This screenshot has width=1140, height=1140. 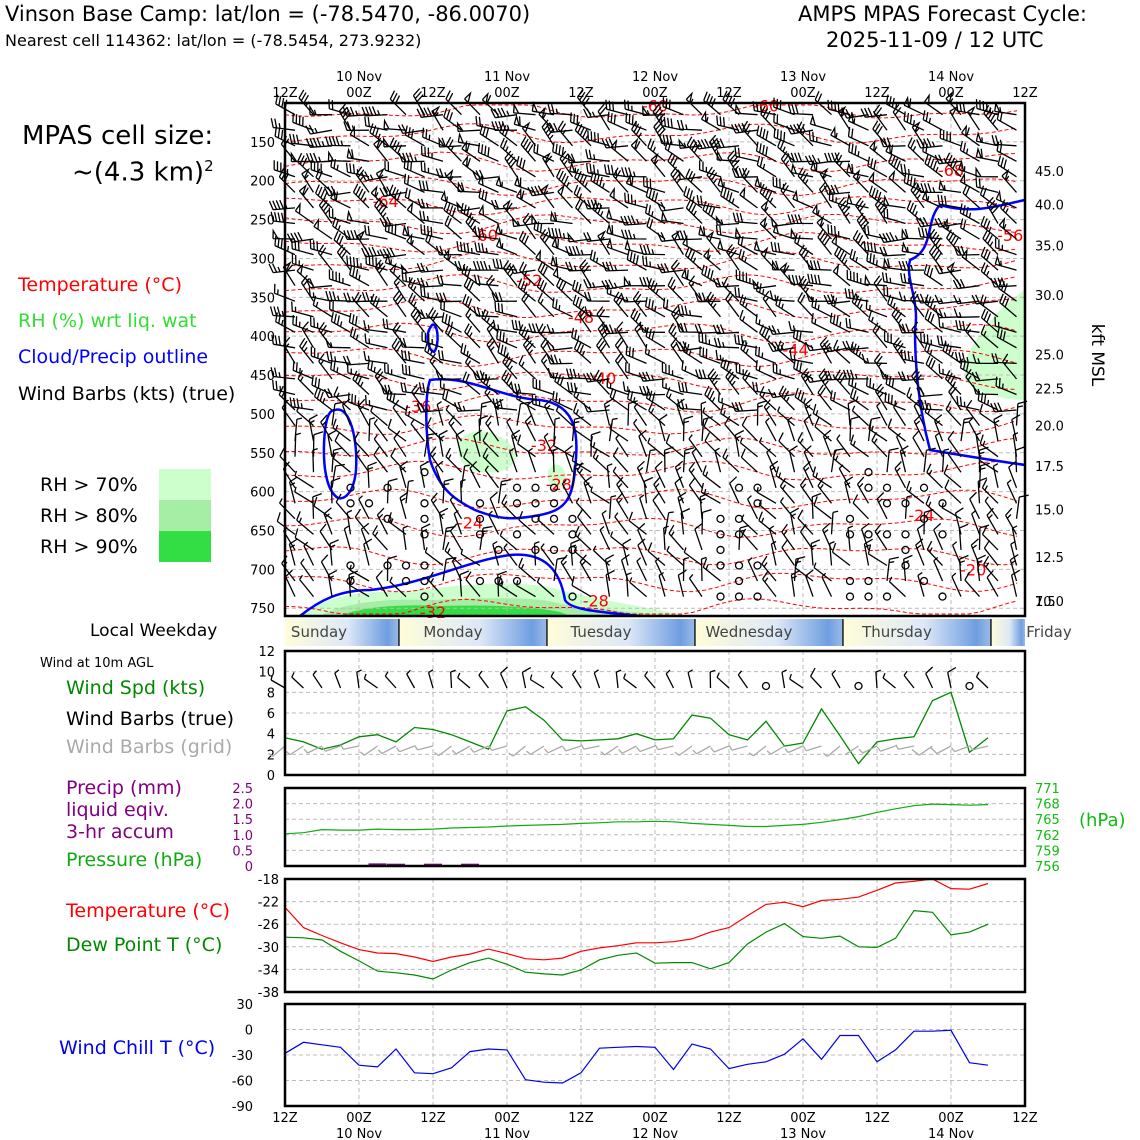 What do you see at coordinates (262, 182) in the screenshot?
I see `pressure-tick-label: 200` at bounding box center [262, 182].